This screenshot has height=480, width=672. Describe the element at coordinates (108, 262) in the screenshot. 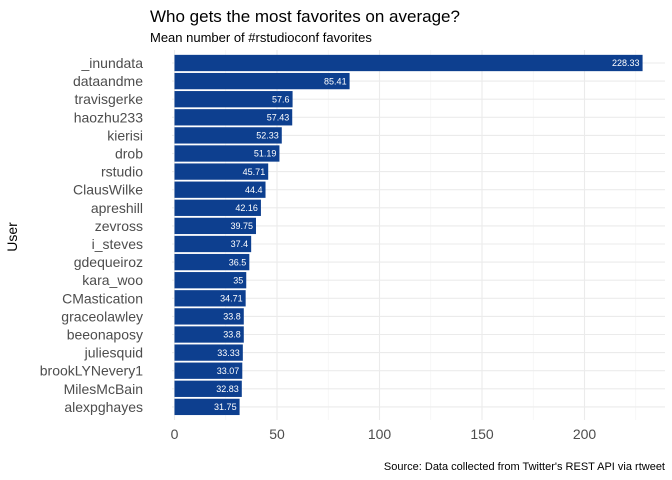

I see `category-label: gdequeiroz` at that location.